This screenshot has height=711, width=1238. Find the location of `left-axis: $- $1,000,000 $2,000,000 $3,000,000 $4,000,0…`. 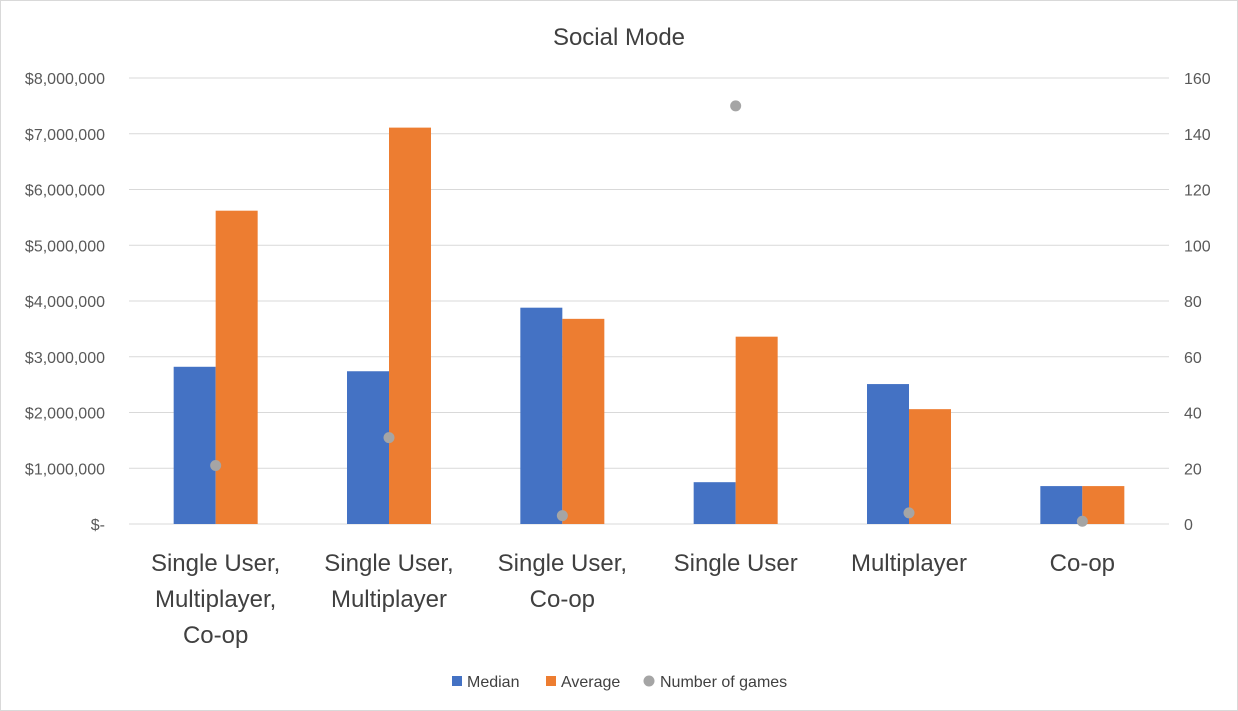

left-axis: $- $1,000,000 $2,000,000 $3,000,000 $4,000,0… is located at coordinates (65, 302).